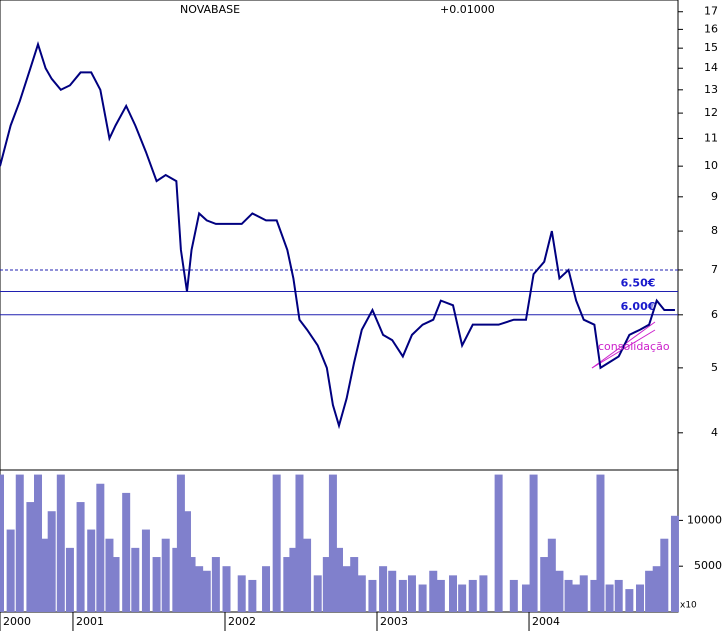 The height and width of the screenshot is (631, 724). Describe the element at coordinates (210, 9) in the screenshot. I see `chart-title: NOVABASE` at that location.